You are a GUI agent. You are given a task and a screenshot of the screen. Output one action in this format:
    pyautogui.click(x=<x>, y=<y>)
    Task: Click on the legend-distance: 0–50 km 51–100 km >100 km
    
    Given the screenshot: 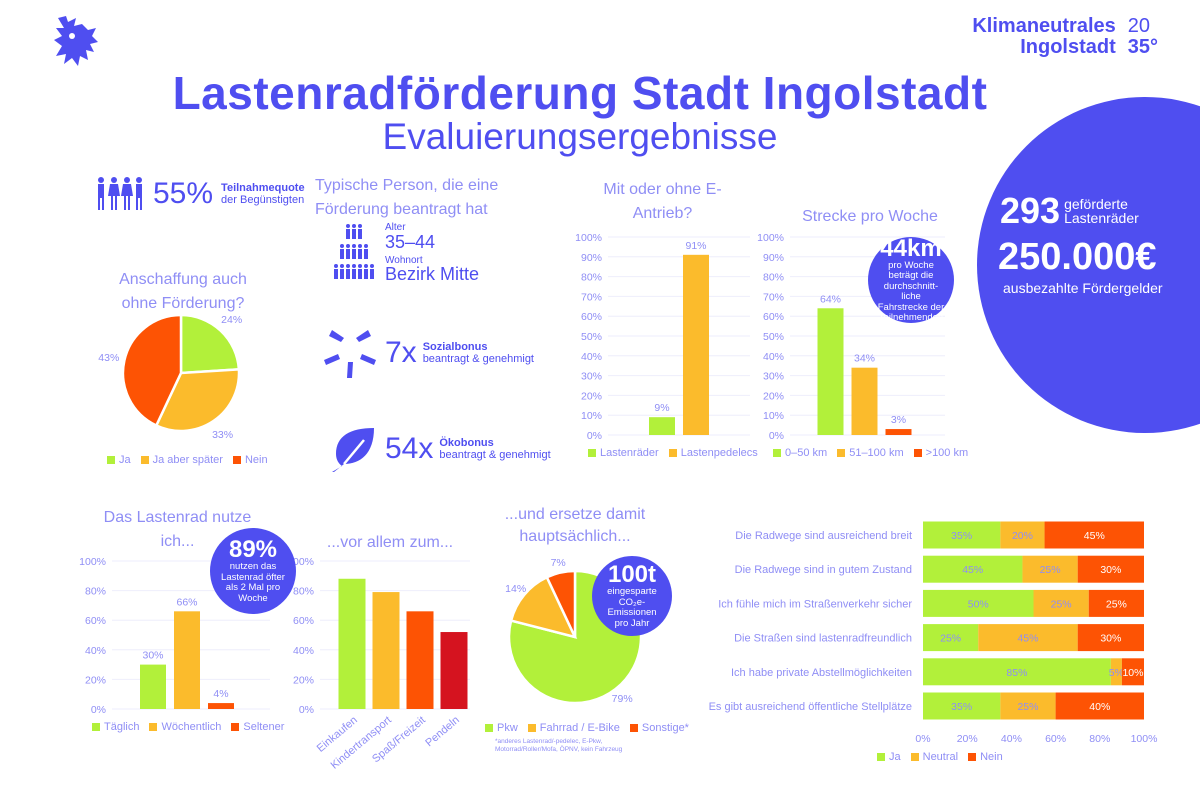 What is the action you would take?
    pyautogui.click(x=870, y=453)
    